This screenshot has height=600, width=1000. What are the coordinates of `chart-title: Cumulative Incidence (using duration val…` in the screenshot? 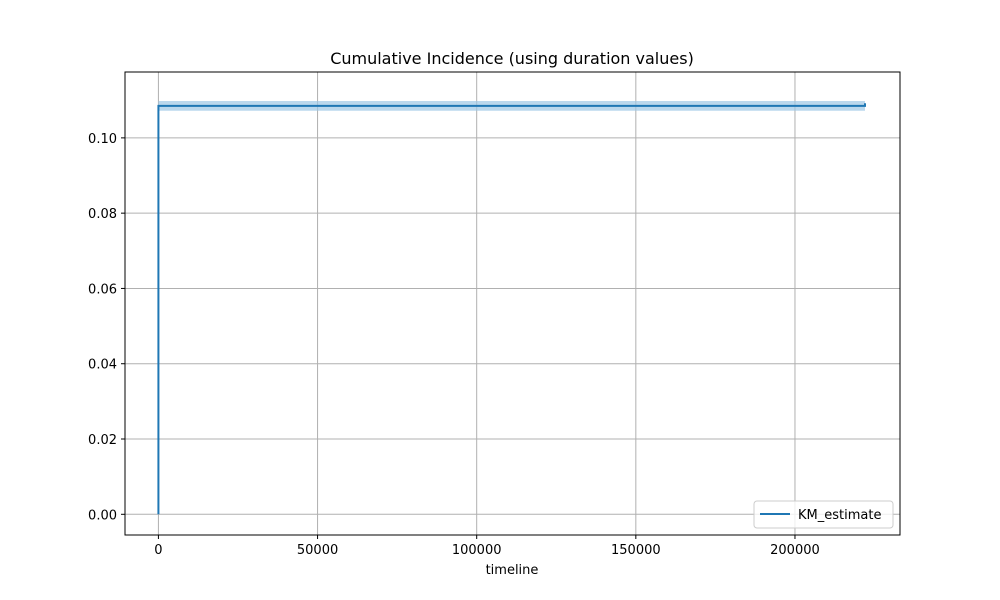 It's located at (512, 58).